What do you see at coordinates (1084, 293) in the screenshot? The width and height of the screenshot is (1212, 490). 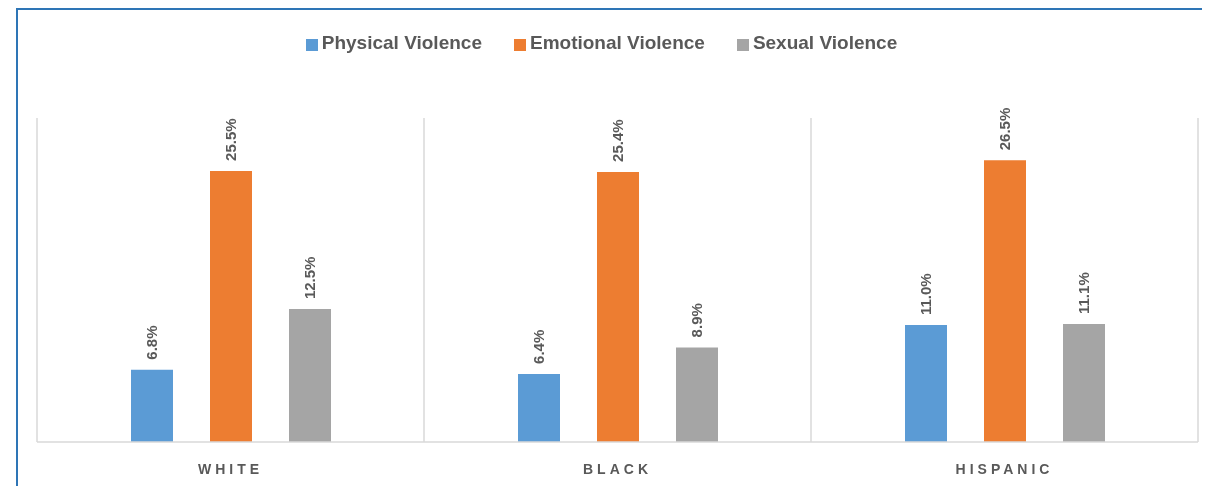 I see `data-label: 11.1%` at bounding box center [1084, 293].